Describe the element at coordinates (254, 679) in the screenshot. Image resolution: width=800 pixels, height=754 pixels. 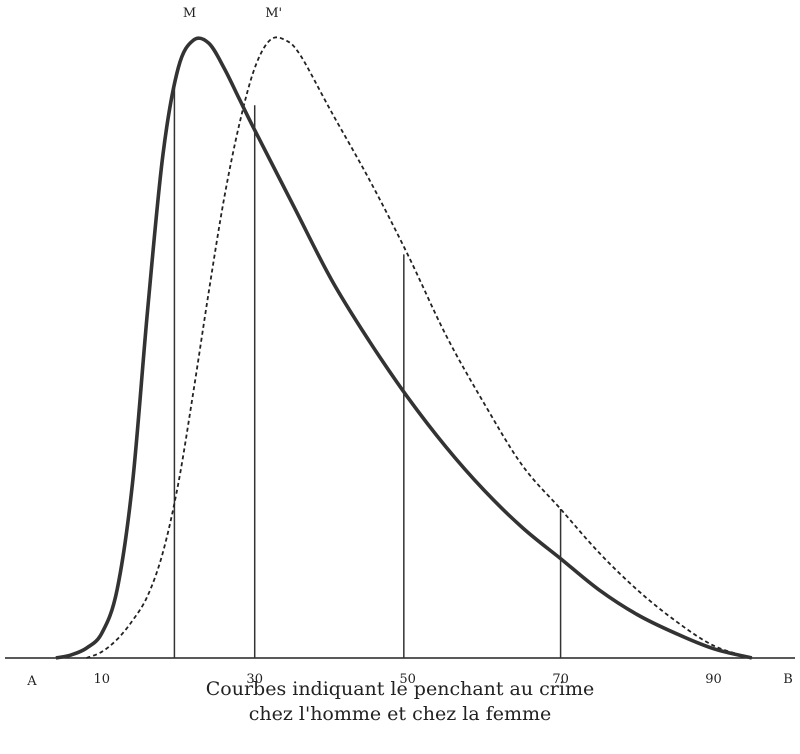
I see `x-tick-label-30: 30` at that location.